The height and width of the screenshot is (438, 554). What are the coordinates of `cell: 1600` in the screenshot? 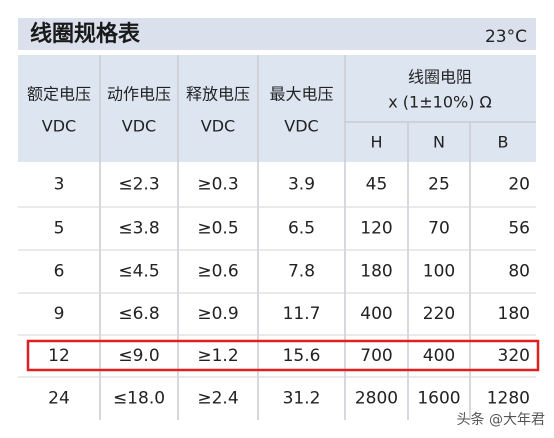 It's located at (438, 399).